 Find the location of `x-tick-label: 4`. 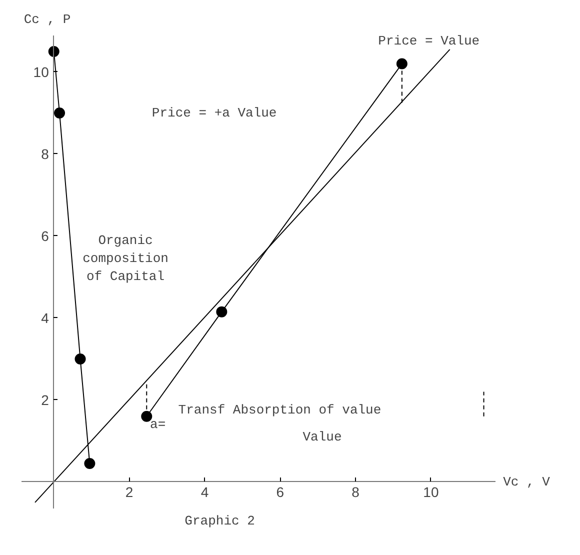

x-tick-label: 4 is located at coordinates (204, 492).